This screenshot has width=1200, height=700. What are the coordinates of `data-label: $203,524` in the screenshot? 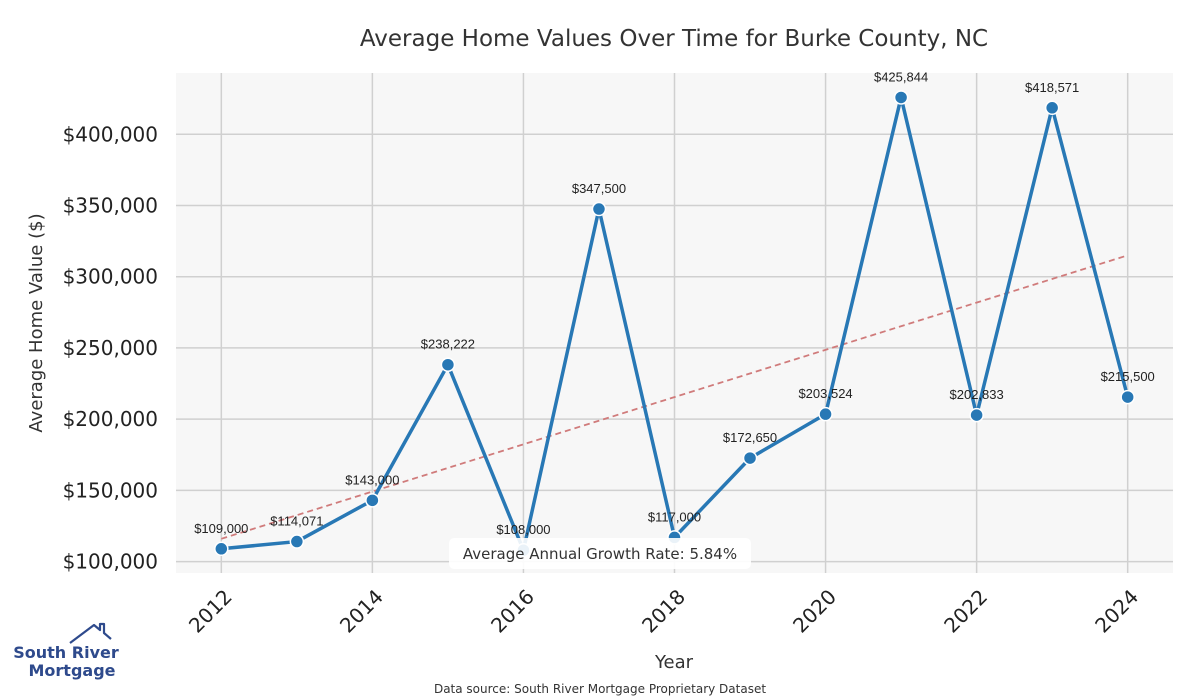 It's located at (825, 393).